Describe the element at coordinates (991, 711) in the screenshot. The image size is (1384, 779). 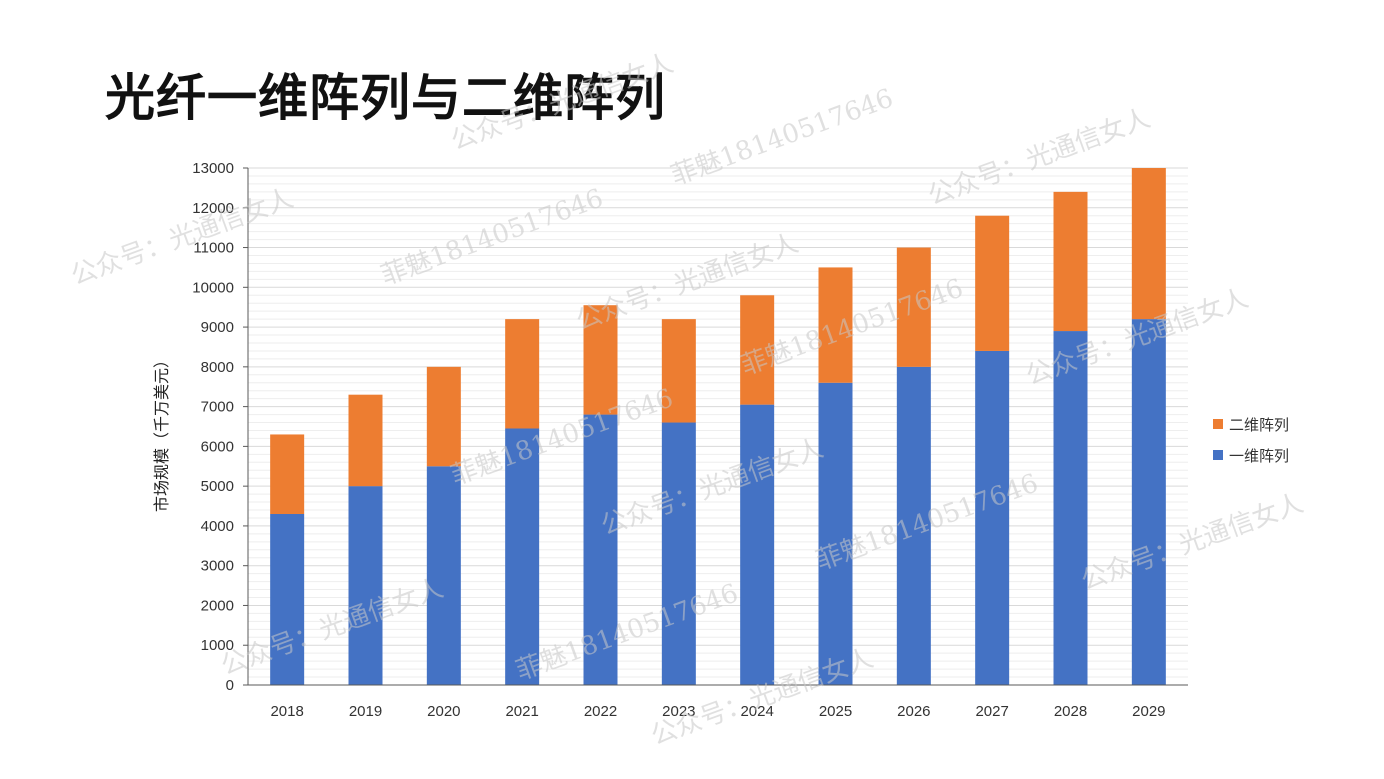
I see `x-tick-label: 2027` at that location.